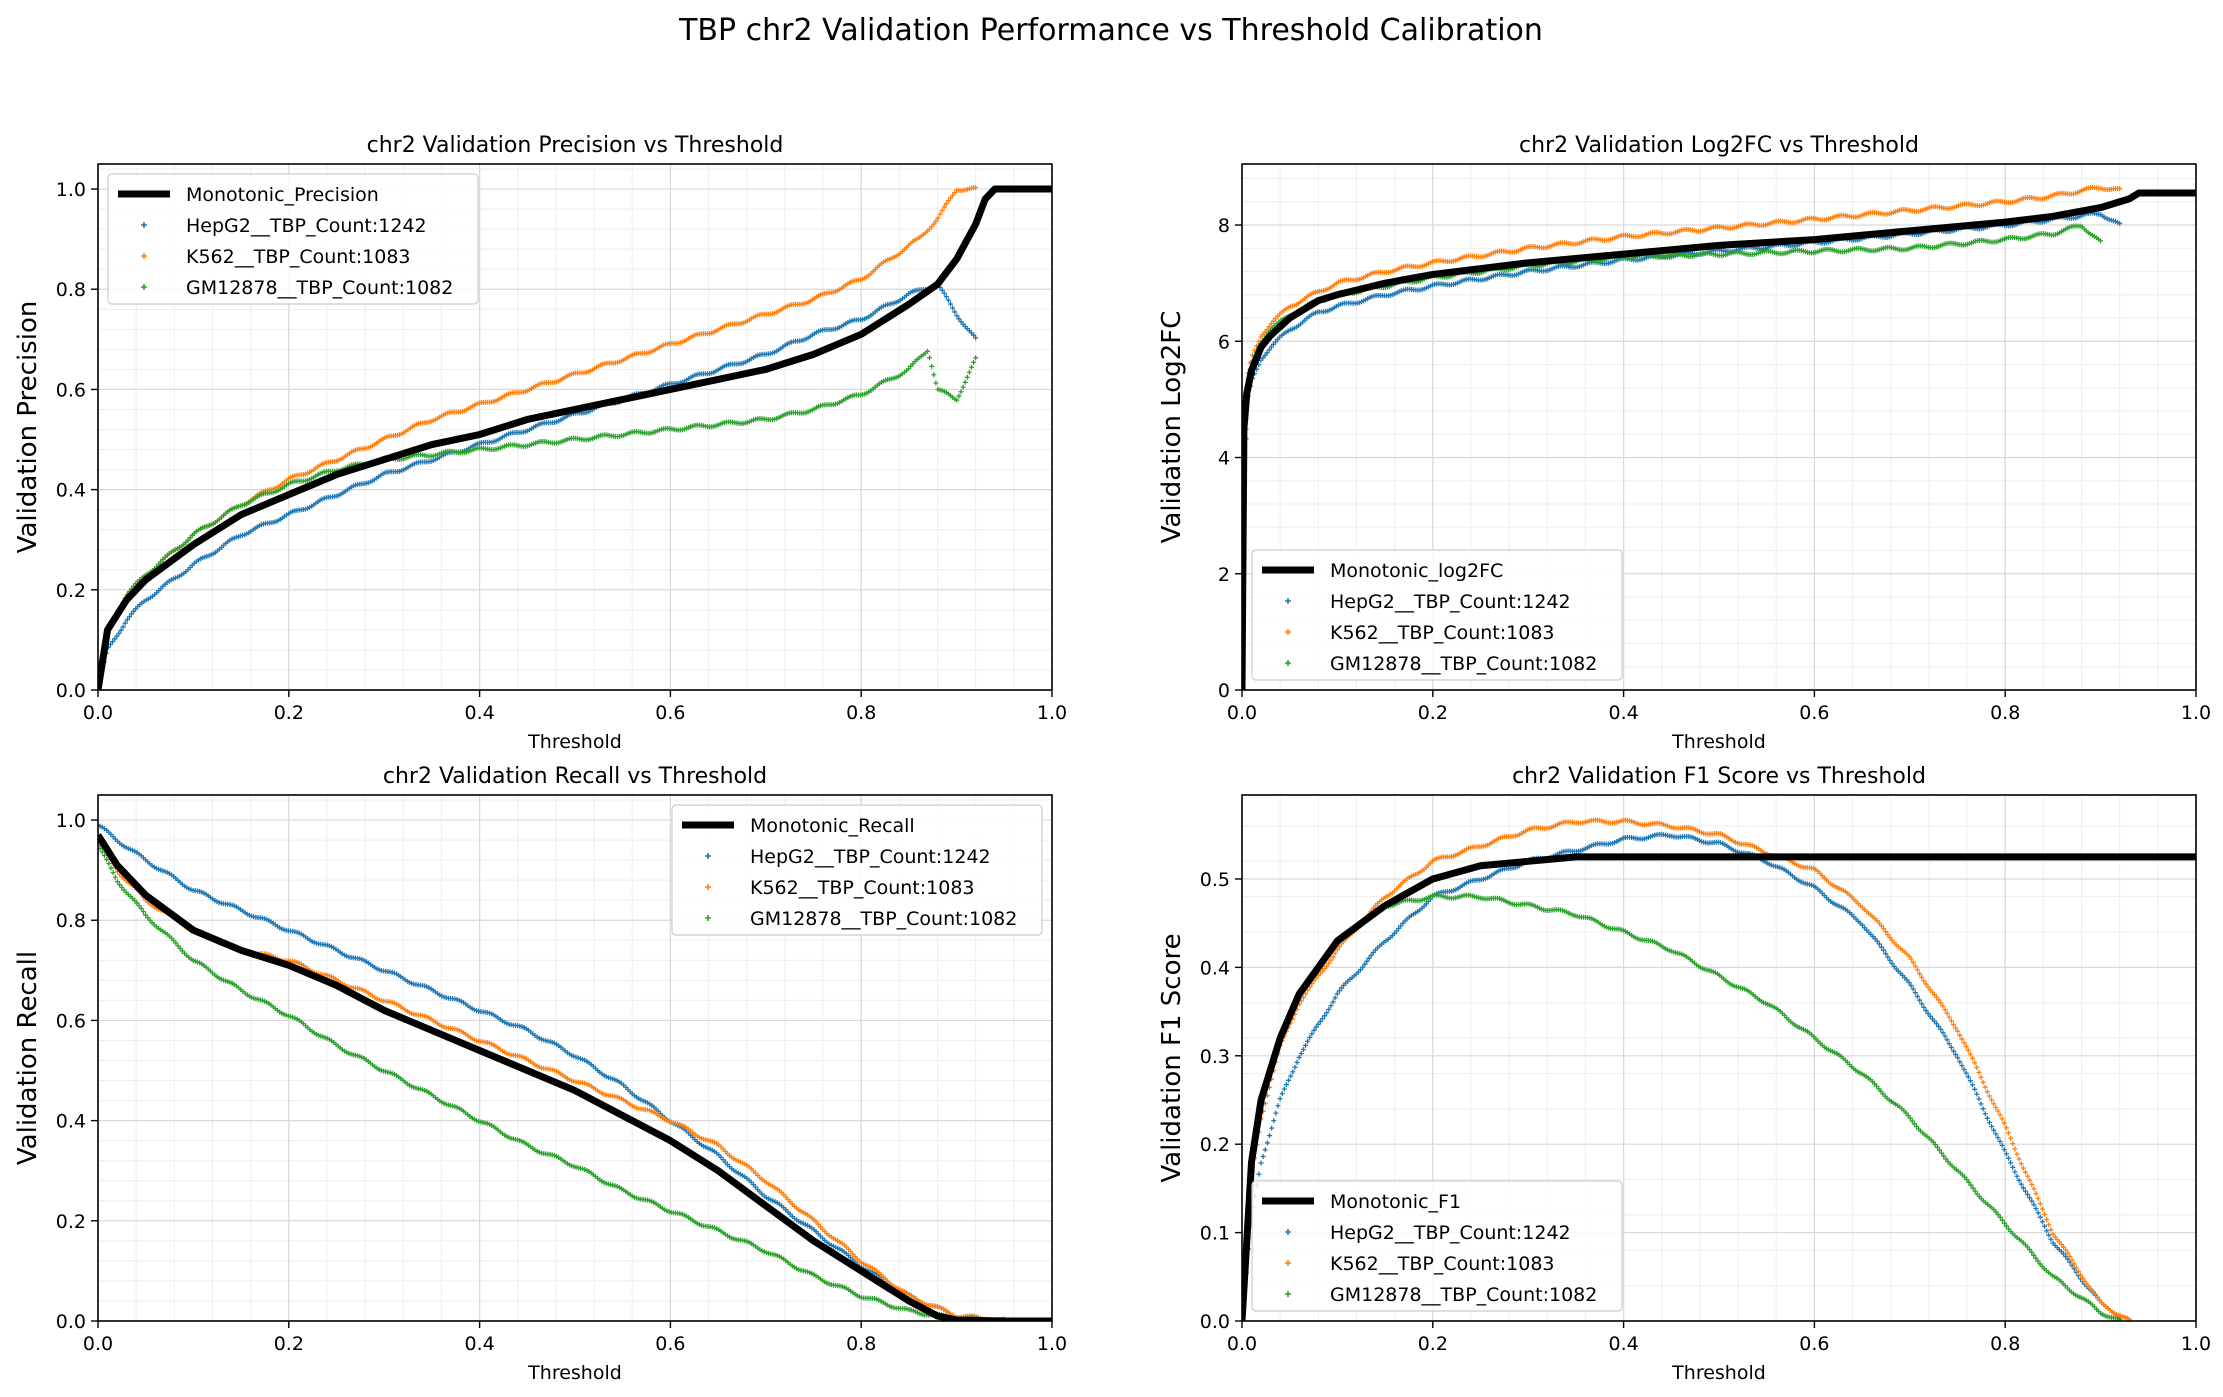  I want to click on series-3-points, so click(552, 1081).